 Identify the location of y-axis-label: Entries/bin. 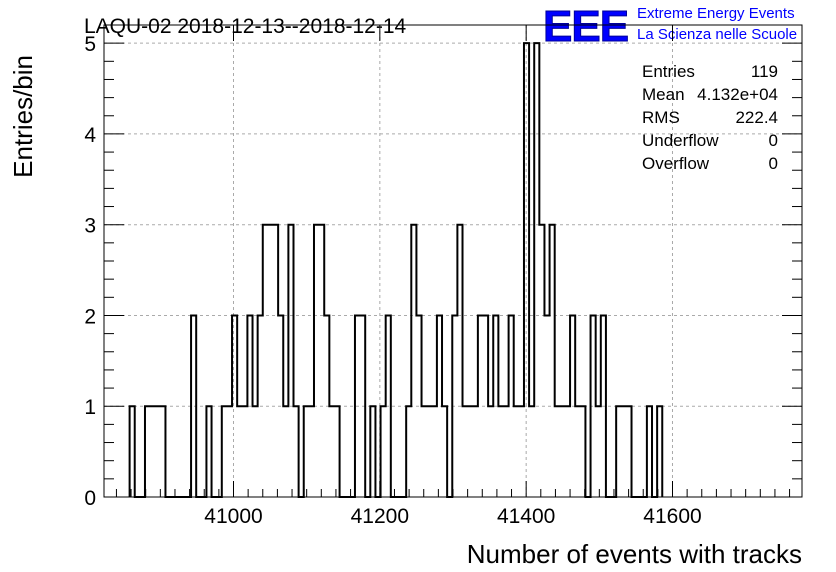
(23, 116).